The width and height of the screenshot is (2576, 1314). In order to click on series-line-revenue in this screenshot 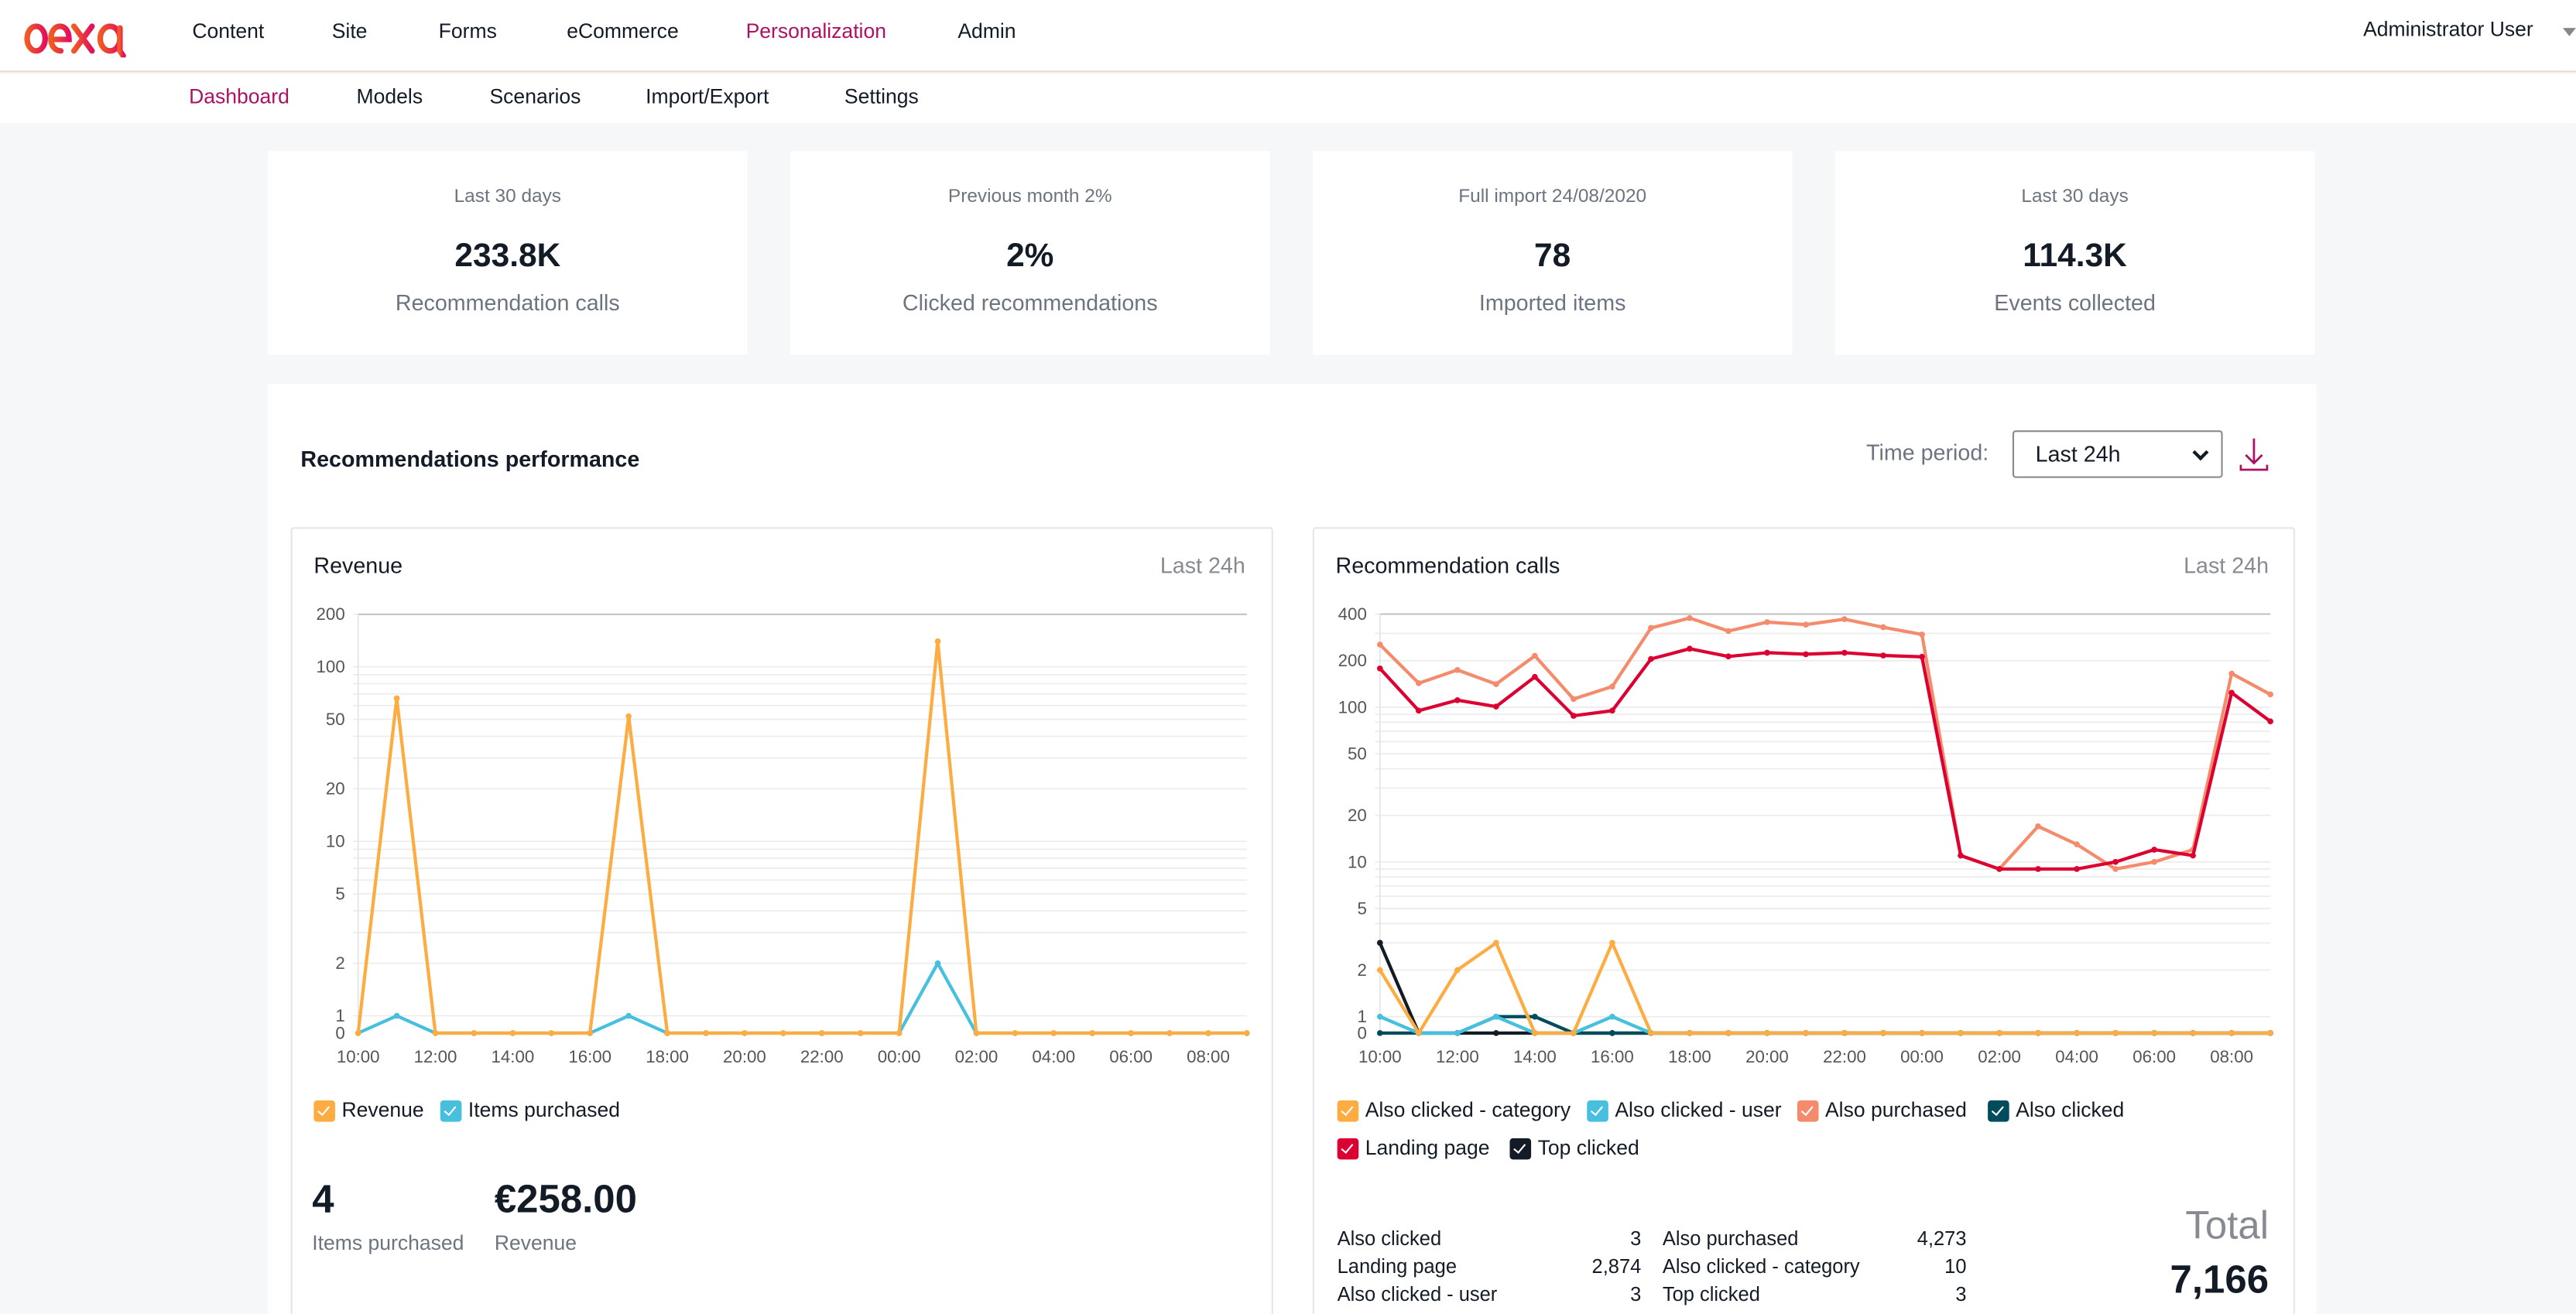, I will do `click(801, 837)`.